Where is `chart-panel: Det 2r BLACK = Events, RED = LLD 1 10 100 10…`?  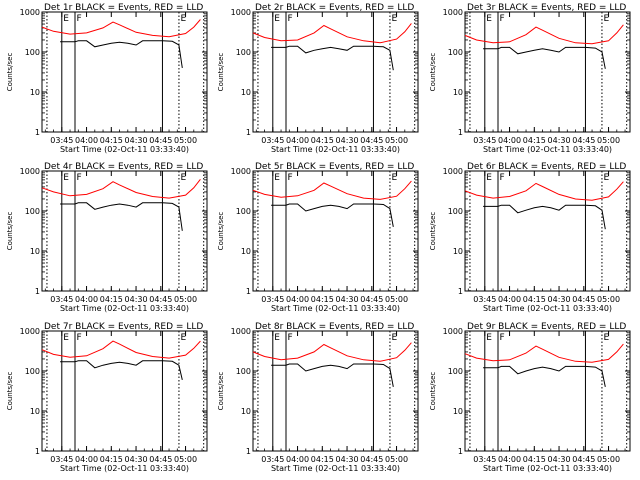 chart-panel: Det 2r BLACK = Events, RED = LLD 1 10 100 10… is located at coordinates (318, 78).